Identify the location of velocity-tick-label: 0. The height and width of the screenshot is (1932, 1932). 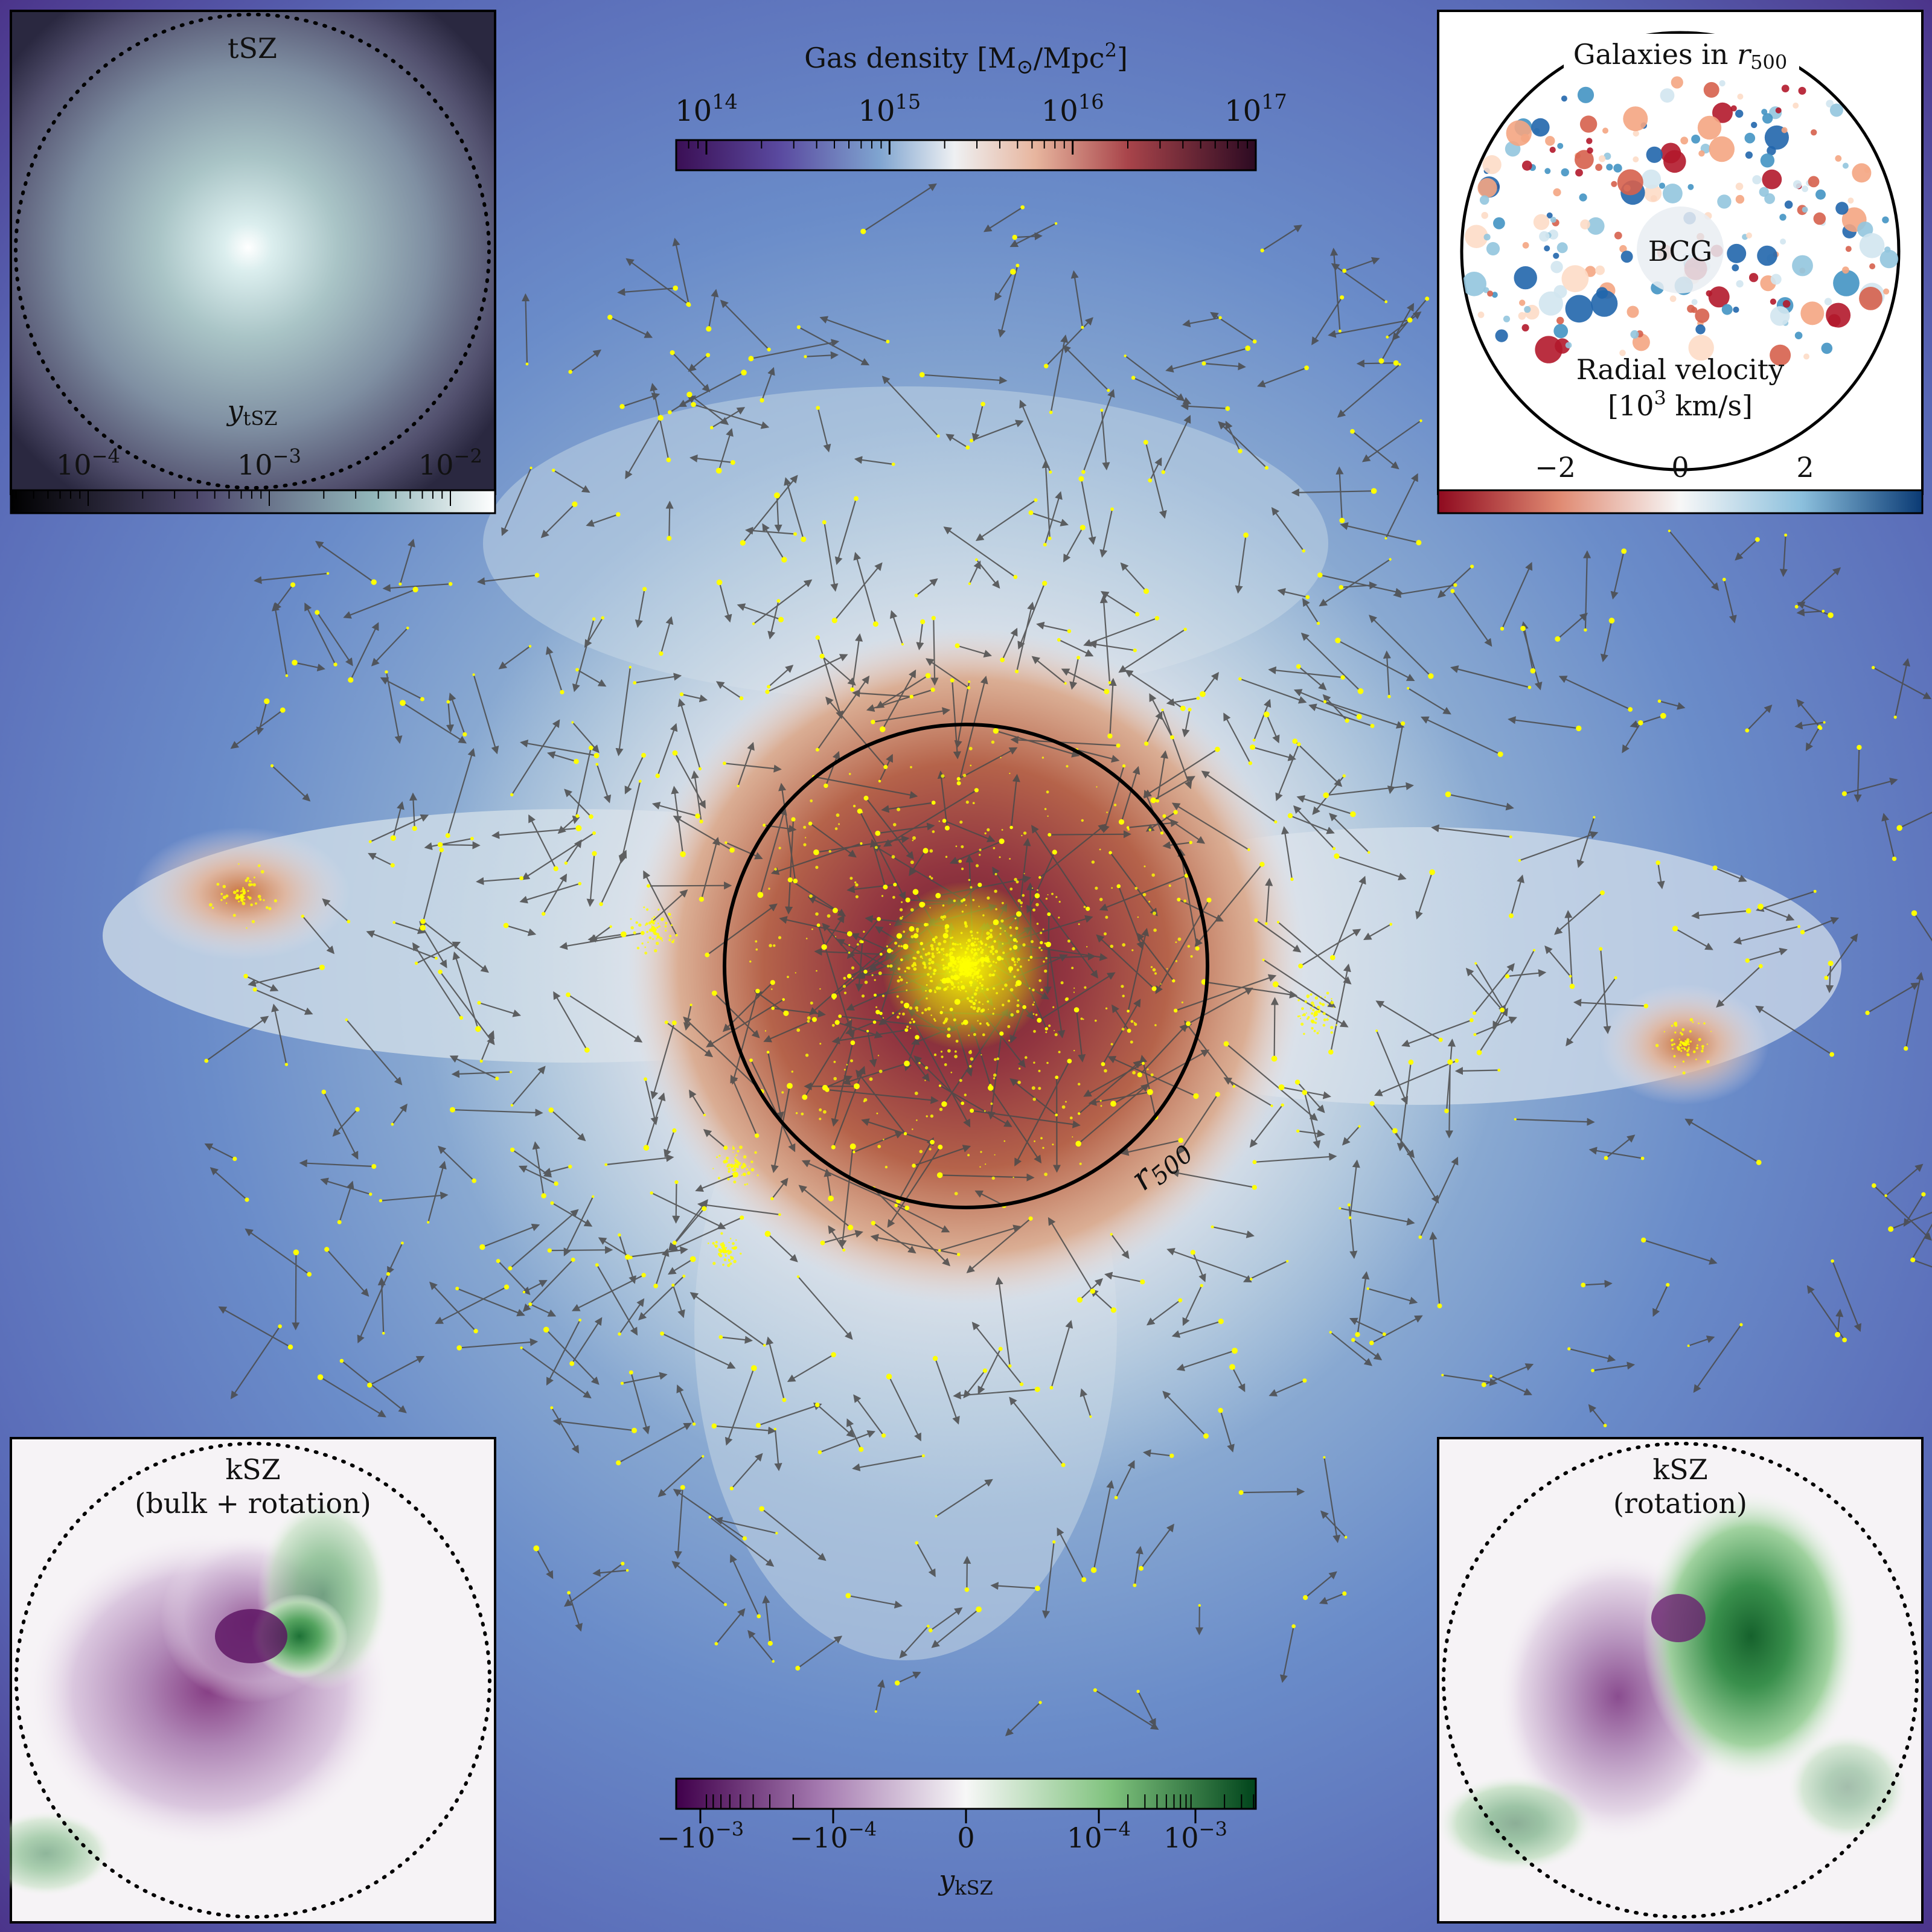
(1680, 468).